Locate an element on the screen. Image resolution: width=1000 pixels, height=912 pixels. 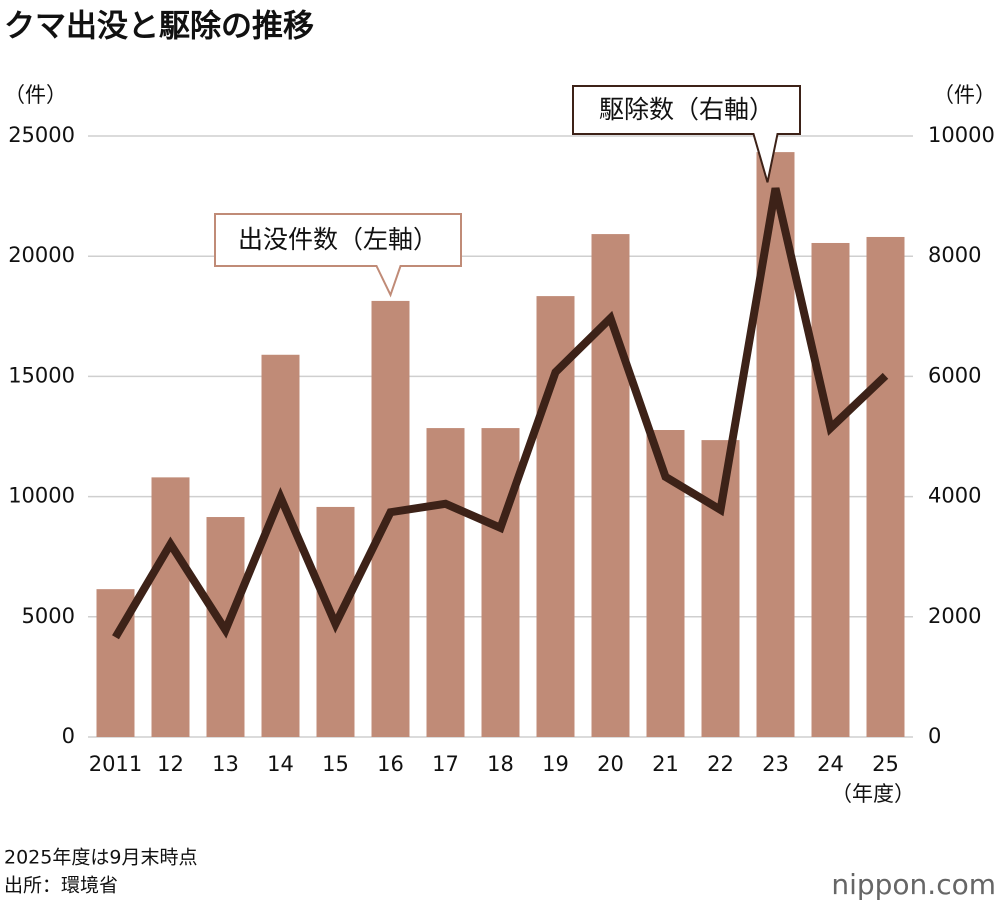
callout-label: 駆除数（右軸） is located at coordinates (686, 109).